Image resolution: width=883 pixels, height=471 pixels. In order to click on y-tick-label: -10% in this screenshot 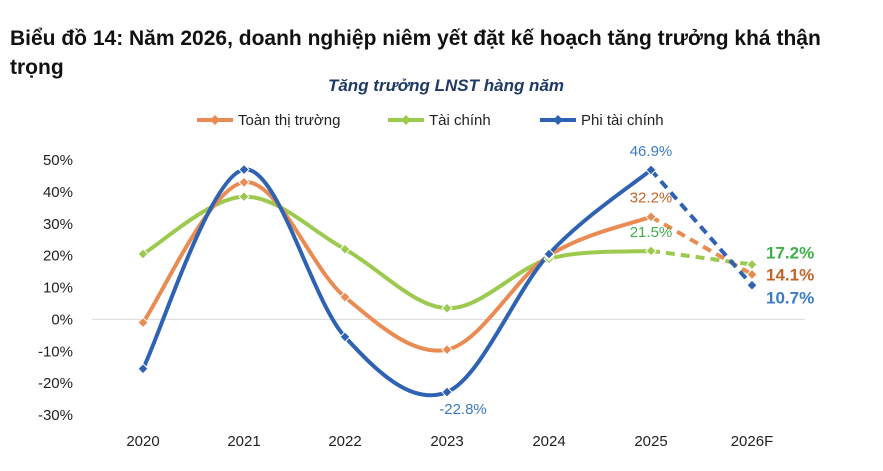, I will do `click(55, 351)`.